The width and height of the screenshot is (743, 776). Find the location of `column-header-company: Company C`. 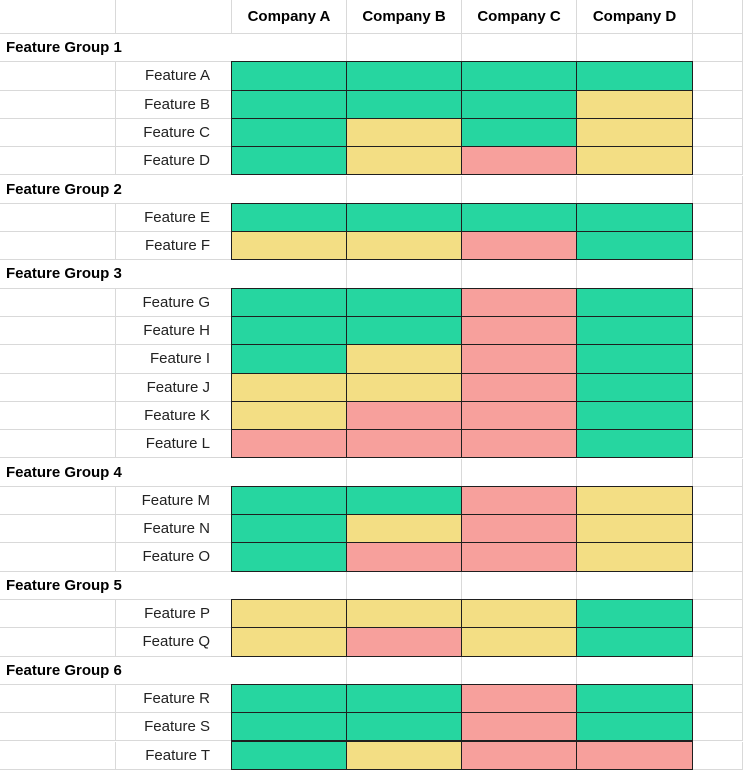

column-header-company: Company C is located at coordinates (519, 17).